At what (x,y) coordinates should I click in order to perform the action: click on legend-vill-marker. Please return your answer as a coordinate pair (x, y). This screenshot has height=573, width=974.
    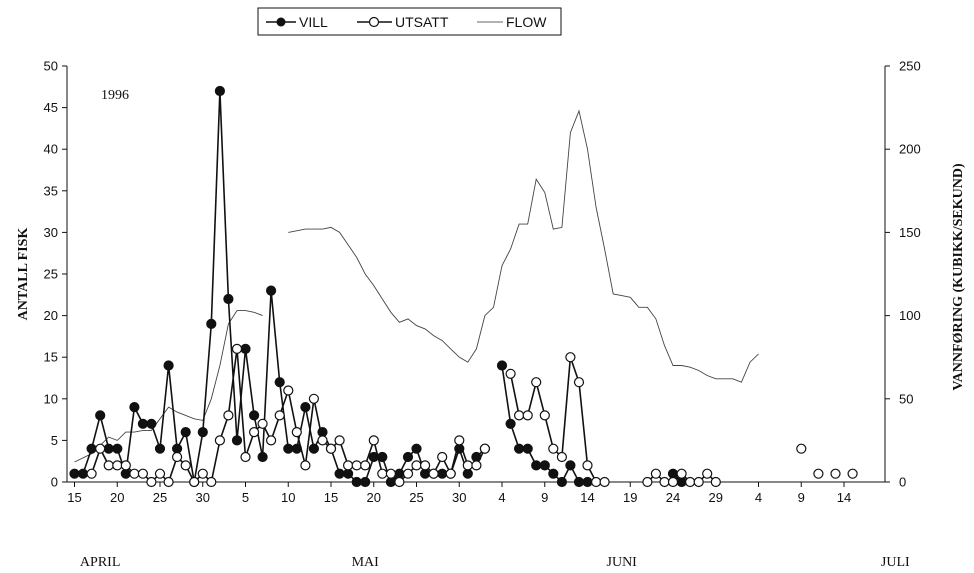
    Looking at the image, I should click on (281, 22).